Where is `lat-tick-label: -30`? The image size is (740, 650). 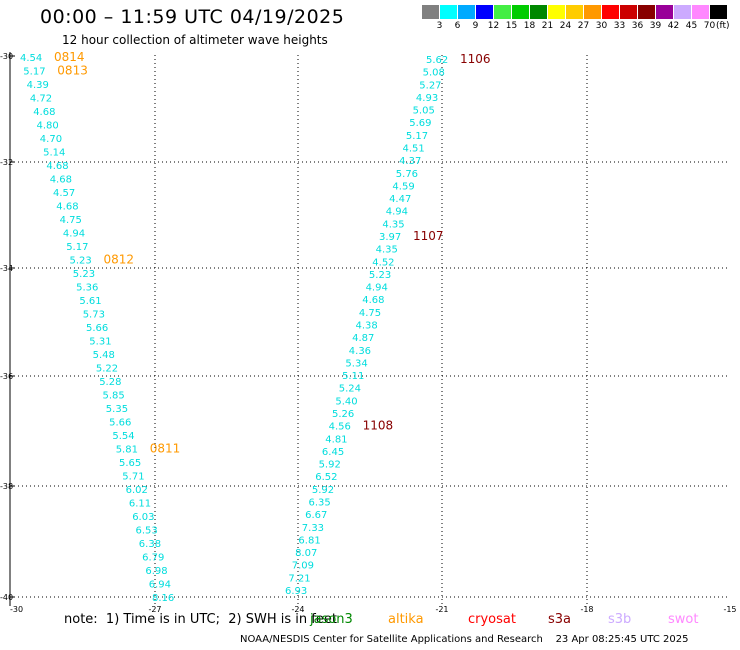 lat-tick-label: -30 is located at coordinates (6, 56).